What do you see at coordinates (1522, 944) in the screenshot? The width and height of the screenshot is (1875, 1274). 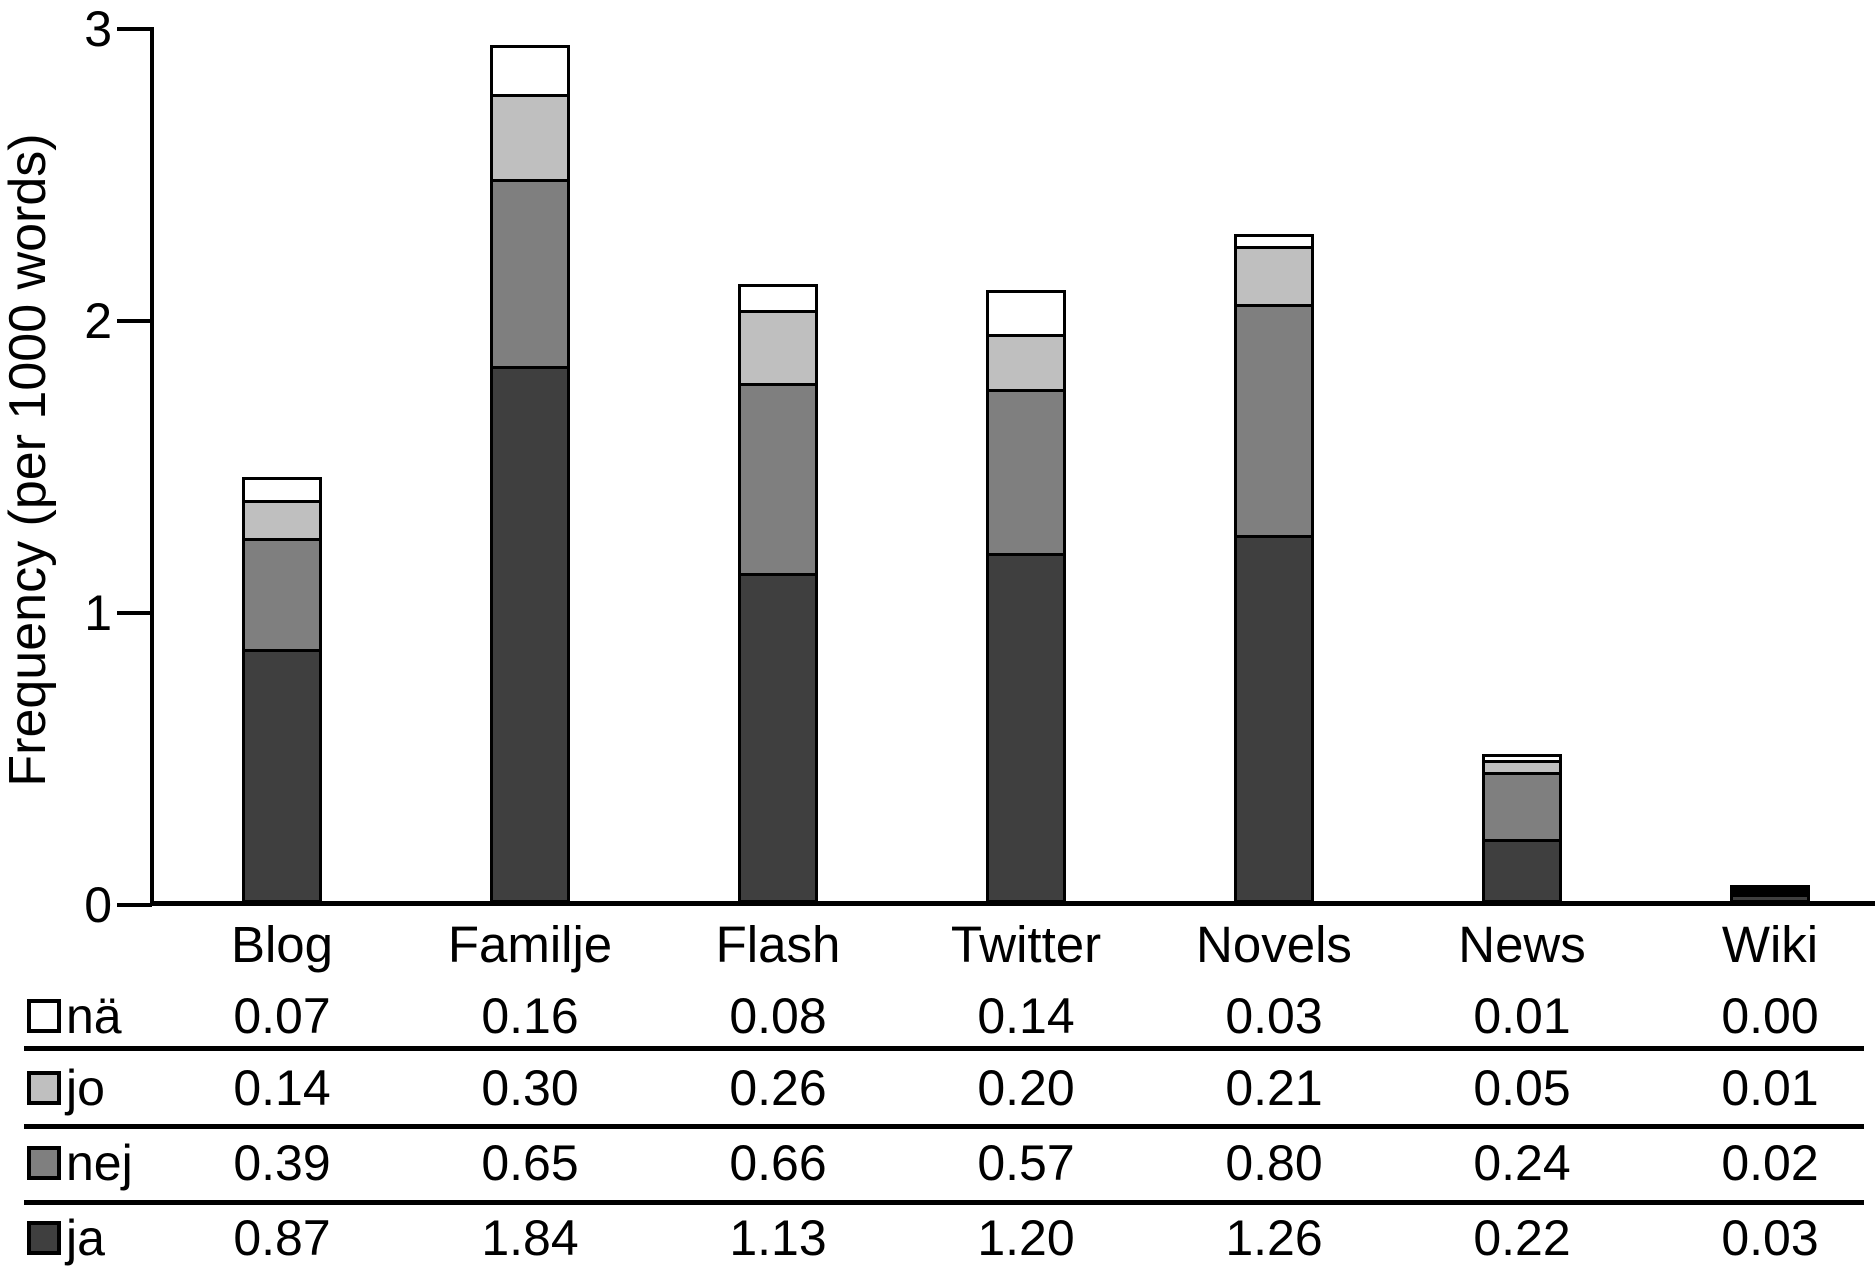 I see `category-label: News` at bounding box center [1522, 944].